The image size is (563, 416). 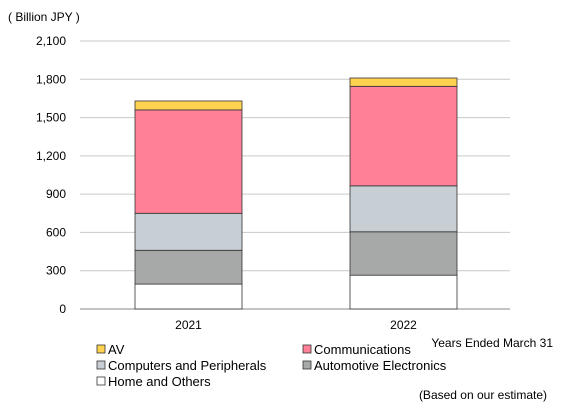 I want to click on y-tick-label: 1,200, so click(x=51, y=156).